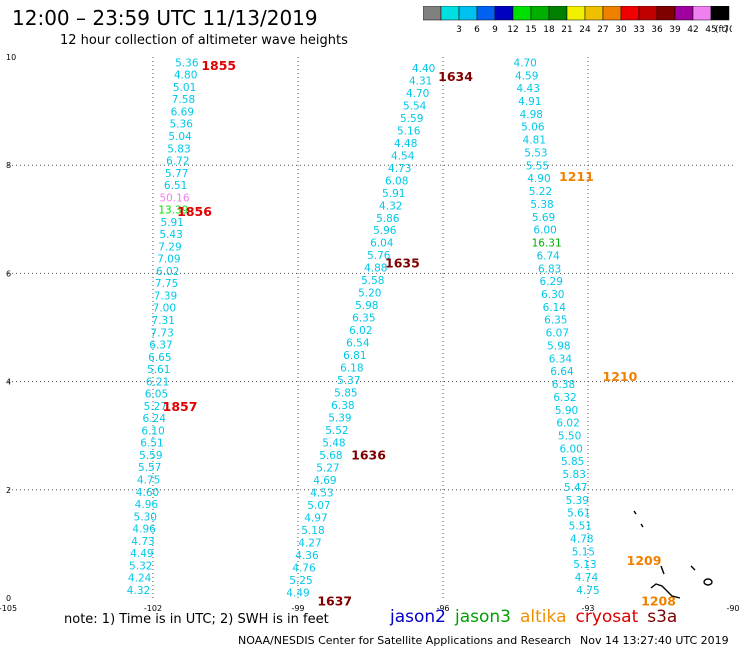 Image resolution: width=740 pixels, height=650 pixels. Describe the element at coordinates (315, 519) in the screenshot. I see `wave-height-value: 4.97` at that location.